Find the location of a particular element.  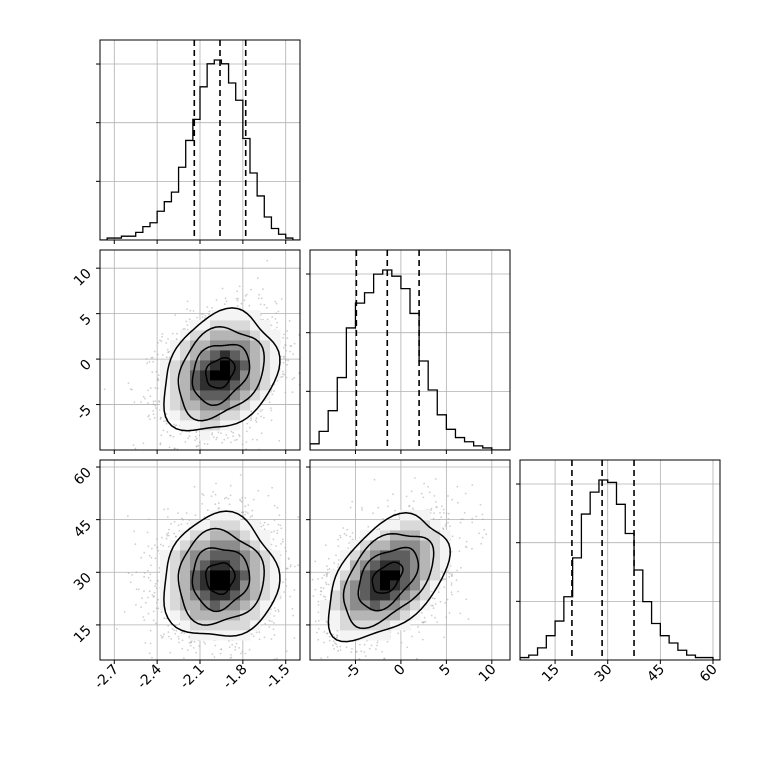

panel-frame is located at coordinates (410, 350).